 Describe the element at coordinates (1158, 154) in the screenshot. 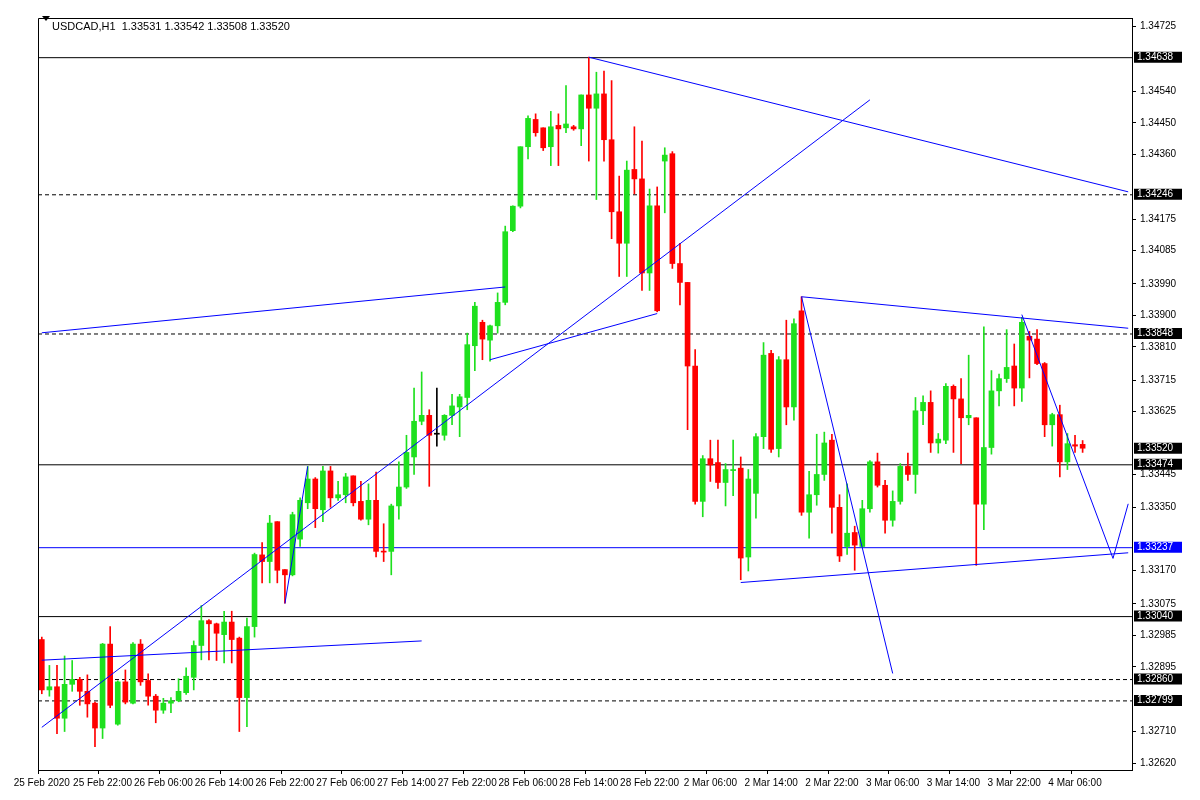

I see `y-tick-label: 1.34360` at that location.